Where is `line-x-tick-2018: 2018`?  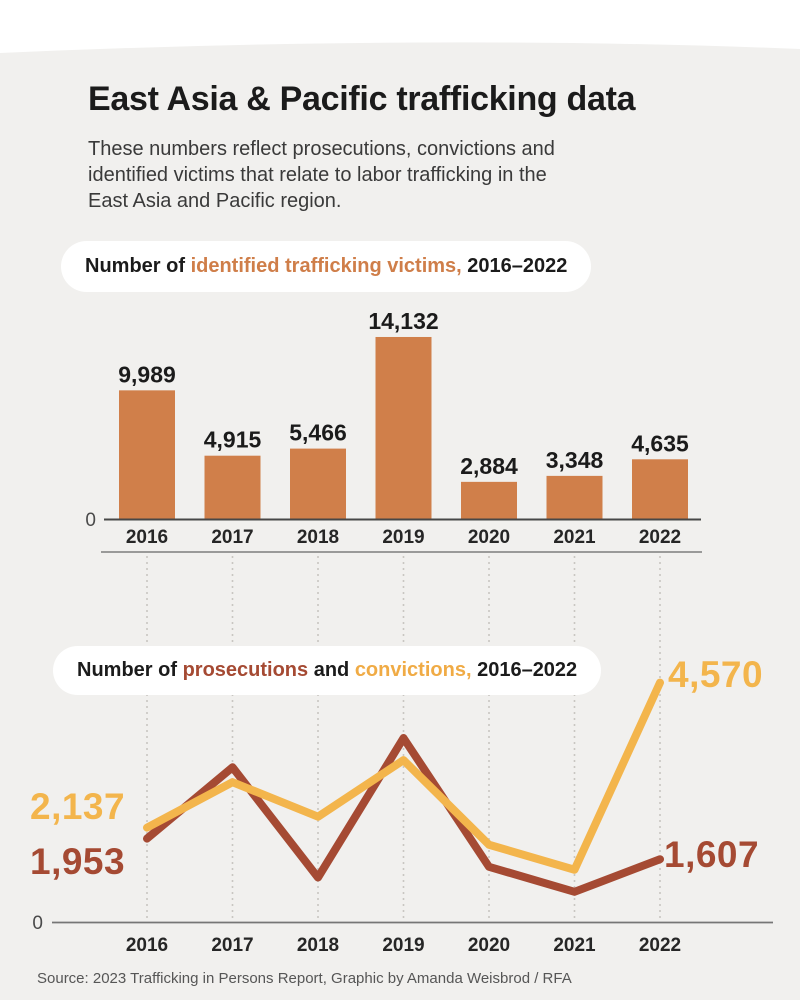 line-x-tick-2018: 2018 is located at coordinates (318, 945).